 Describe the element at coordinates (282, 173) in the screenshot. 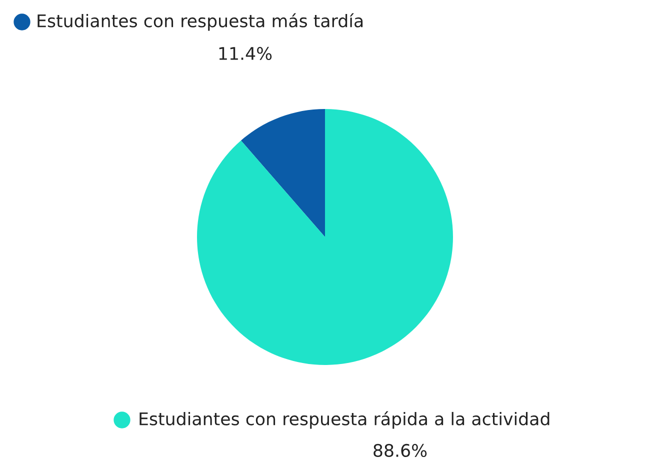

I see `pie-slice` at that location.